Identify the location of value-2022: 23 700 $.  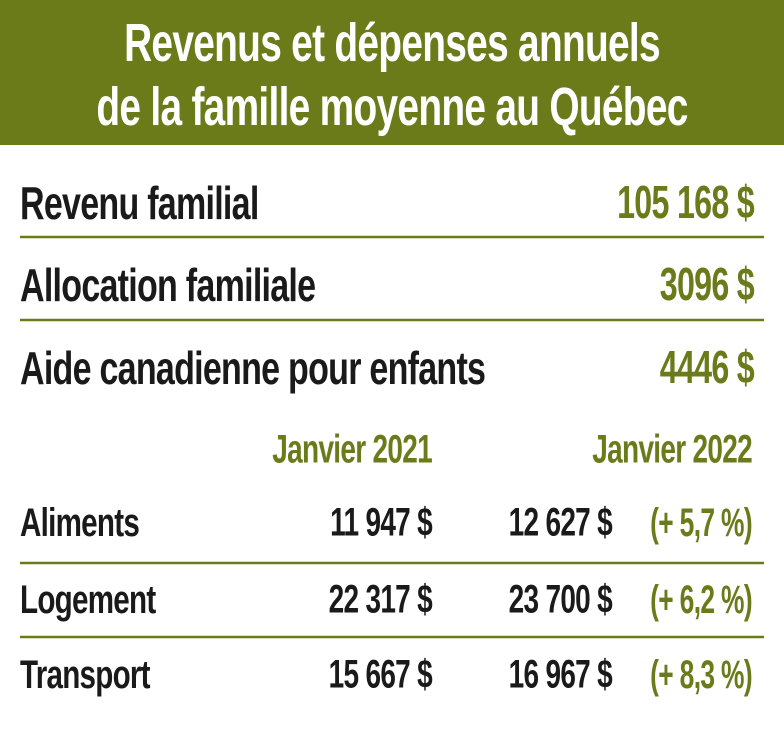
(561, 600).